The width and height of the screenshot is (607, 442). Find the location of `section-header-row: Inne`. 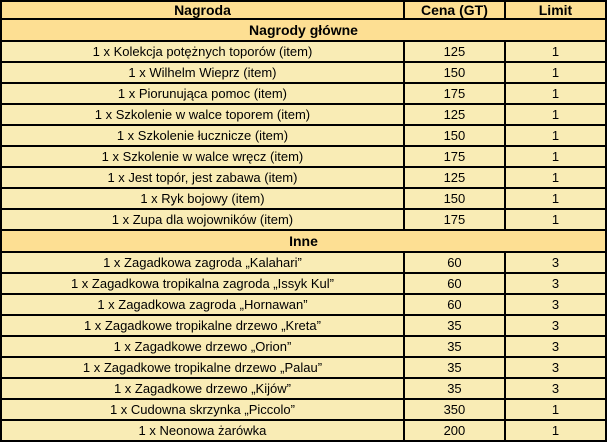

section-header-row: Inne is located at coordinates (303, 241).